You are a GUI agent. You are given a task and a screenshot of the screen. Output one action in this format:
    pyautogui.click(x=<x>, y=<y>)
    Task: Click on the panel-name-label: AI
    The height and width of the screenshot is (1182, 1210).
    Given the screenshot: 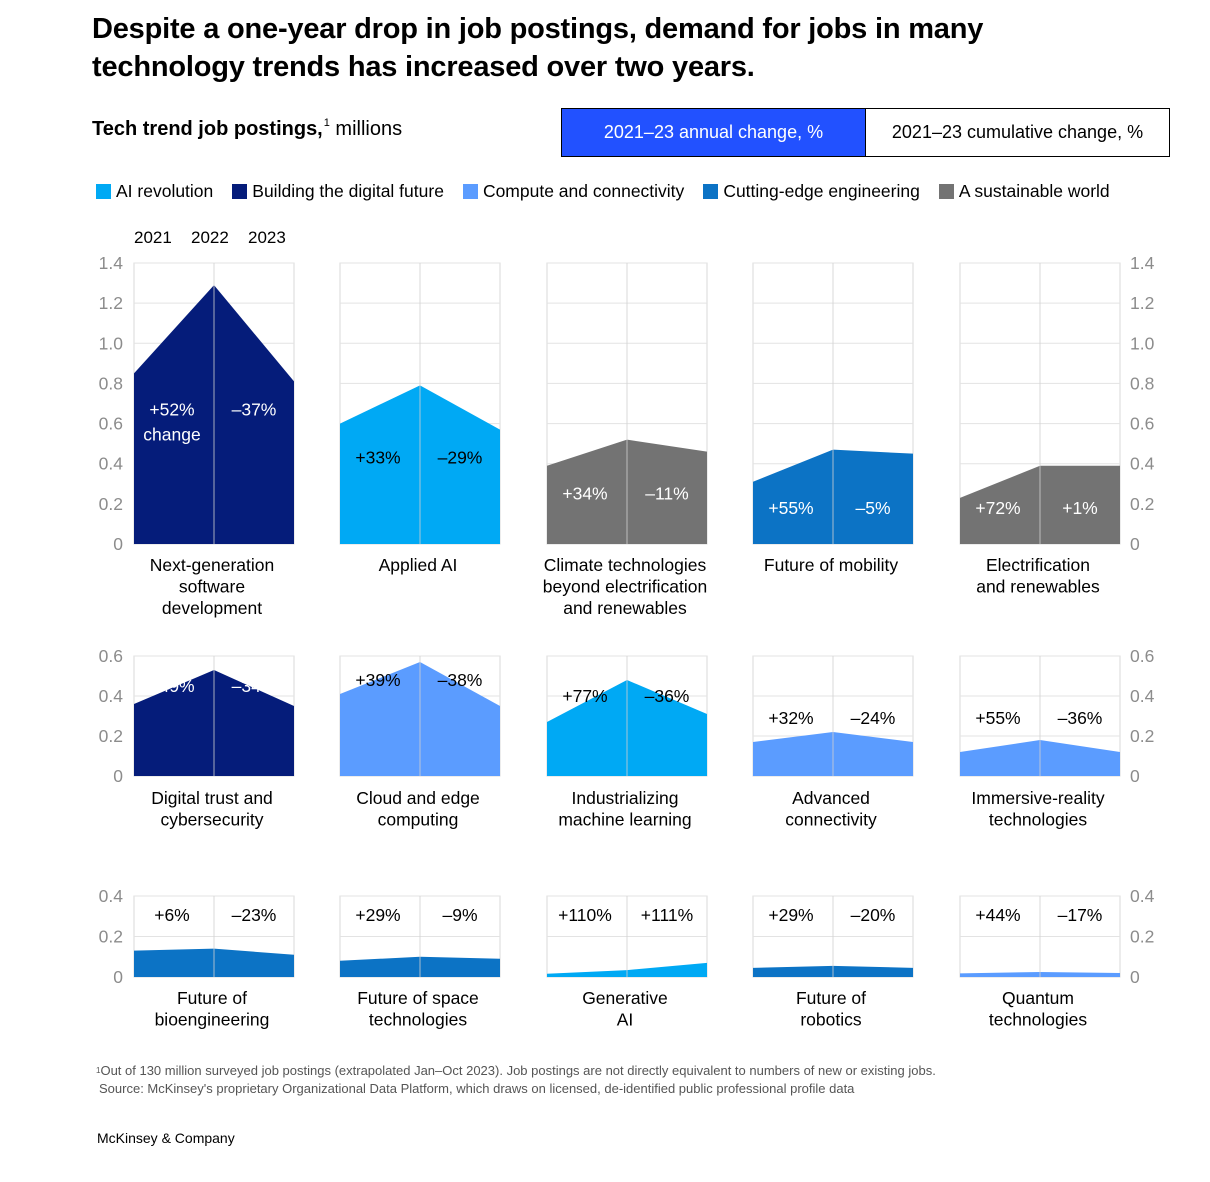 What is the action you would take?
    pyautogui.click(x=625, y=1020)
    